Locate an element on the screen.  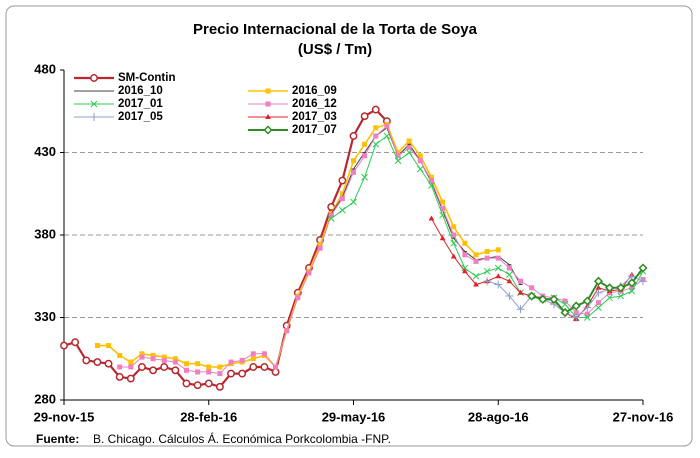
x-tick-label: 29-nov-15 is located at coordinates (64, 416).